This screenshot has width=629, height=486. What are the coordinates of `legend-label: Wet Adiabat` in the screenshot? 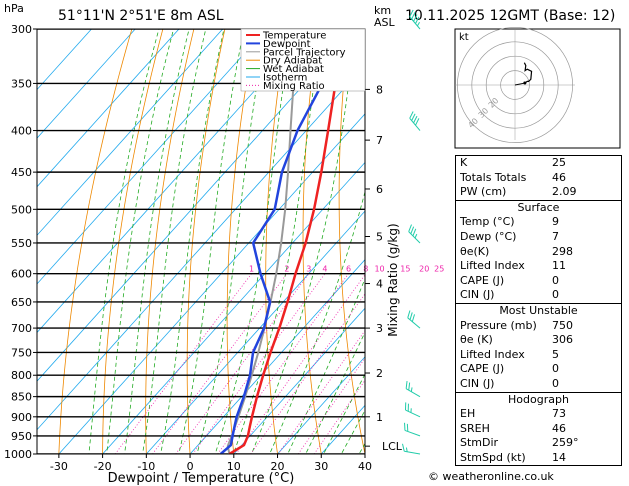 It's located at (293, 69).